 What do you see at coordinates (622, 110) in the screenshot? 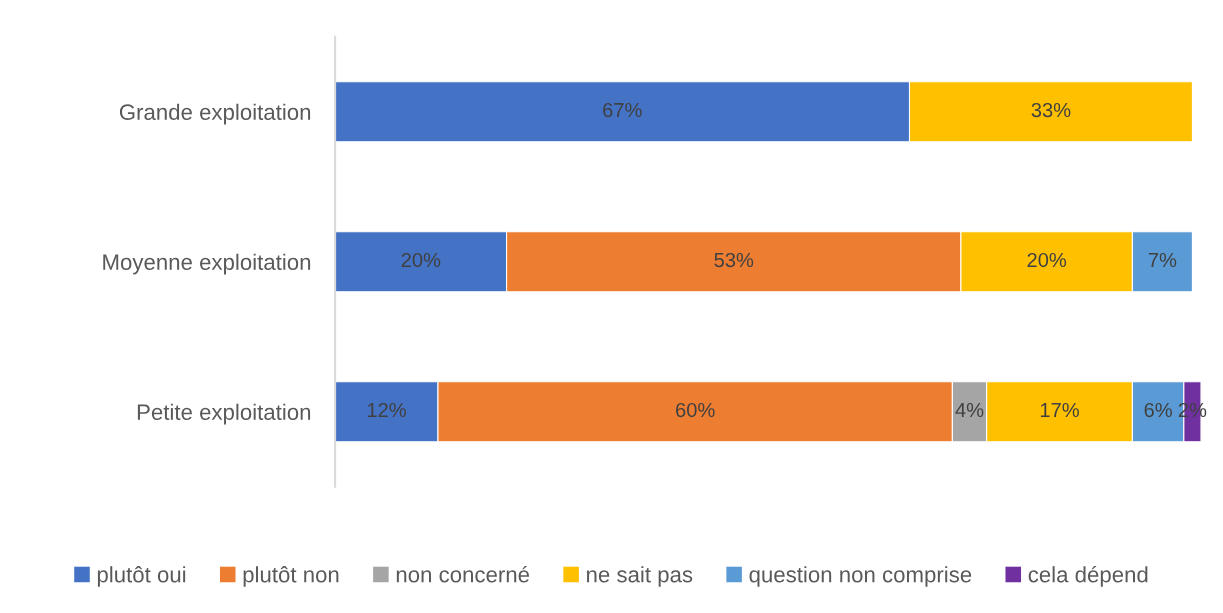
I see `data-label: 67%` at bounding box center [622, 110].